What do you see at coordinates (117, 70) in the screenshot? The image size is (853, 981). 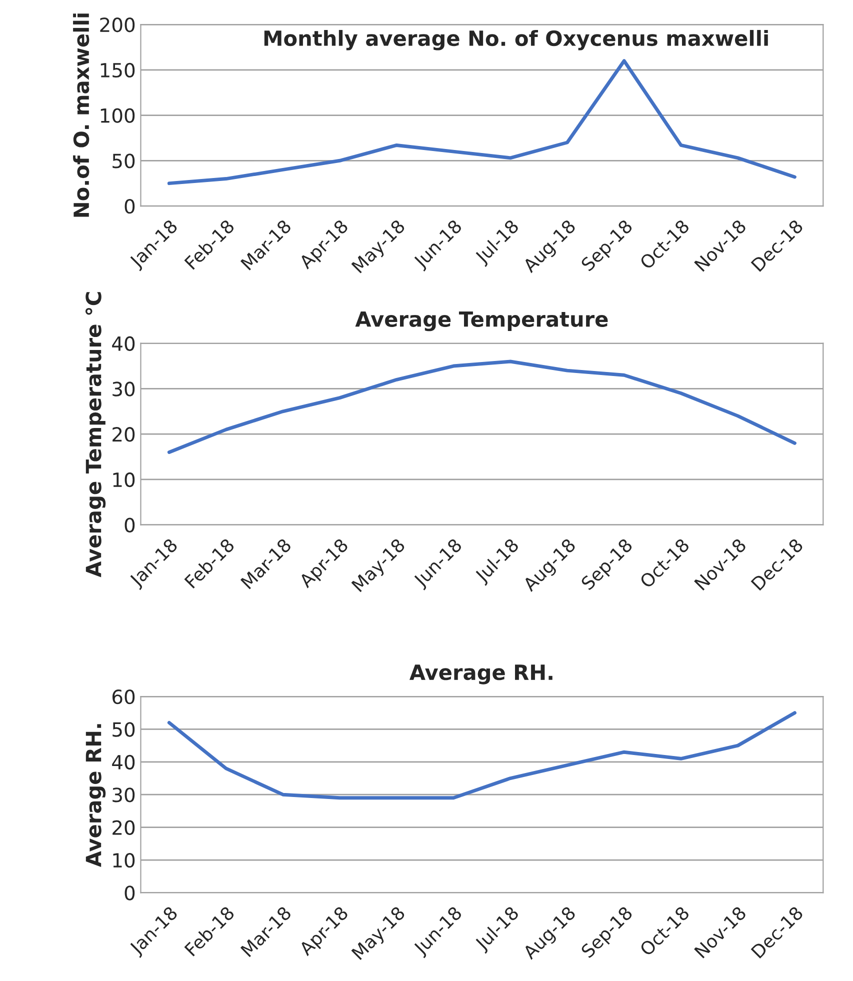 I see `y-tick-label: 150` at bounding box center [117, 70].